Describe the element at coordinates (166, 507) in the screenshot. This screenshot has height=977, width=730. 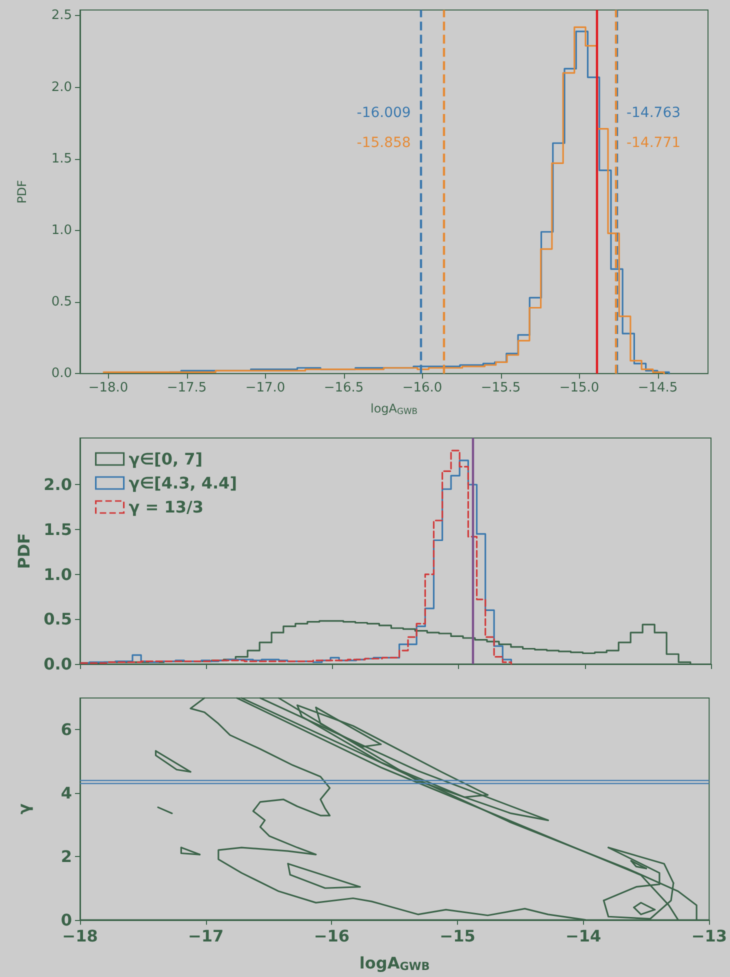
I see `legend-label: γ = 13/3` at that location.